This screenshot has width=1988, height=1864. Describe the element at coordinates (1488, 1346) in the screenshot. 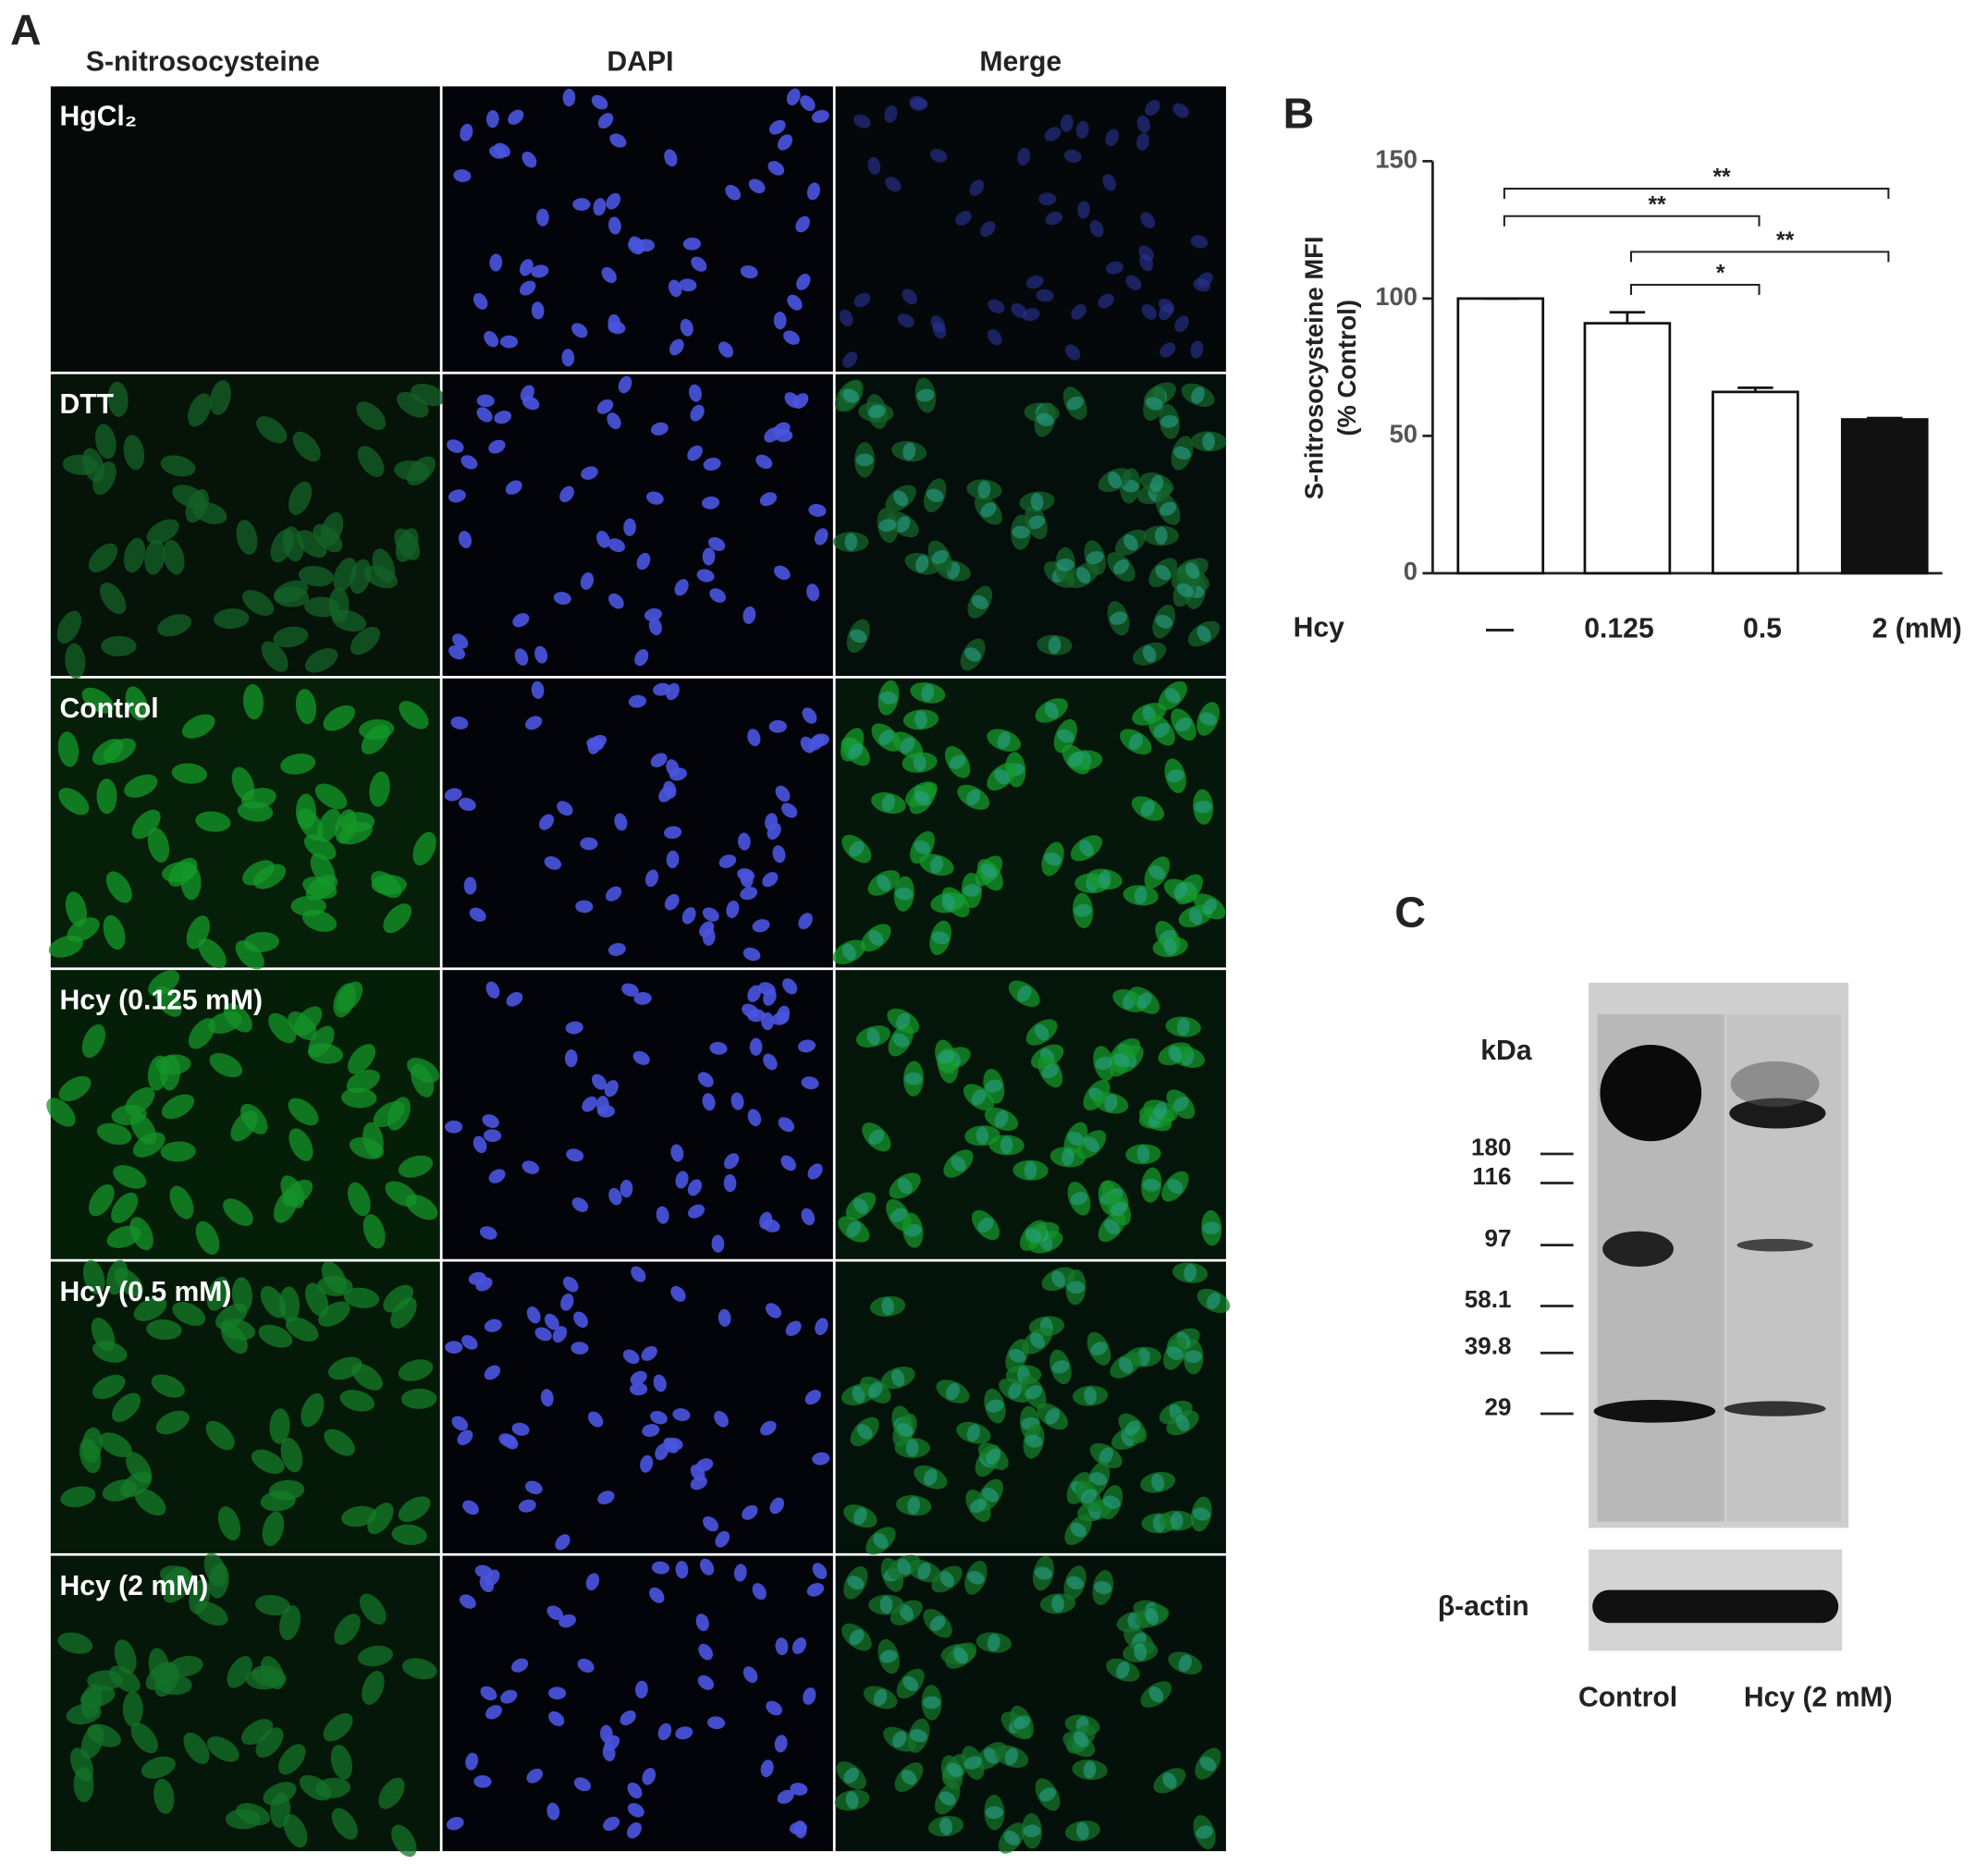

I see `marker-label: 39.8` at that location.